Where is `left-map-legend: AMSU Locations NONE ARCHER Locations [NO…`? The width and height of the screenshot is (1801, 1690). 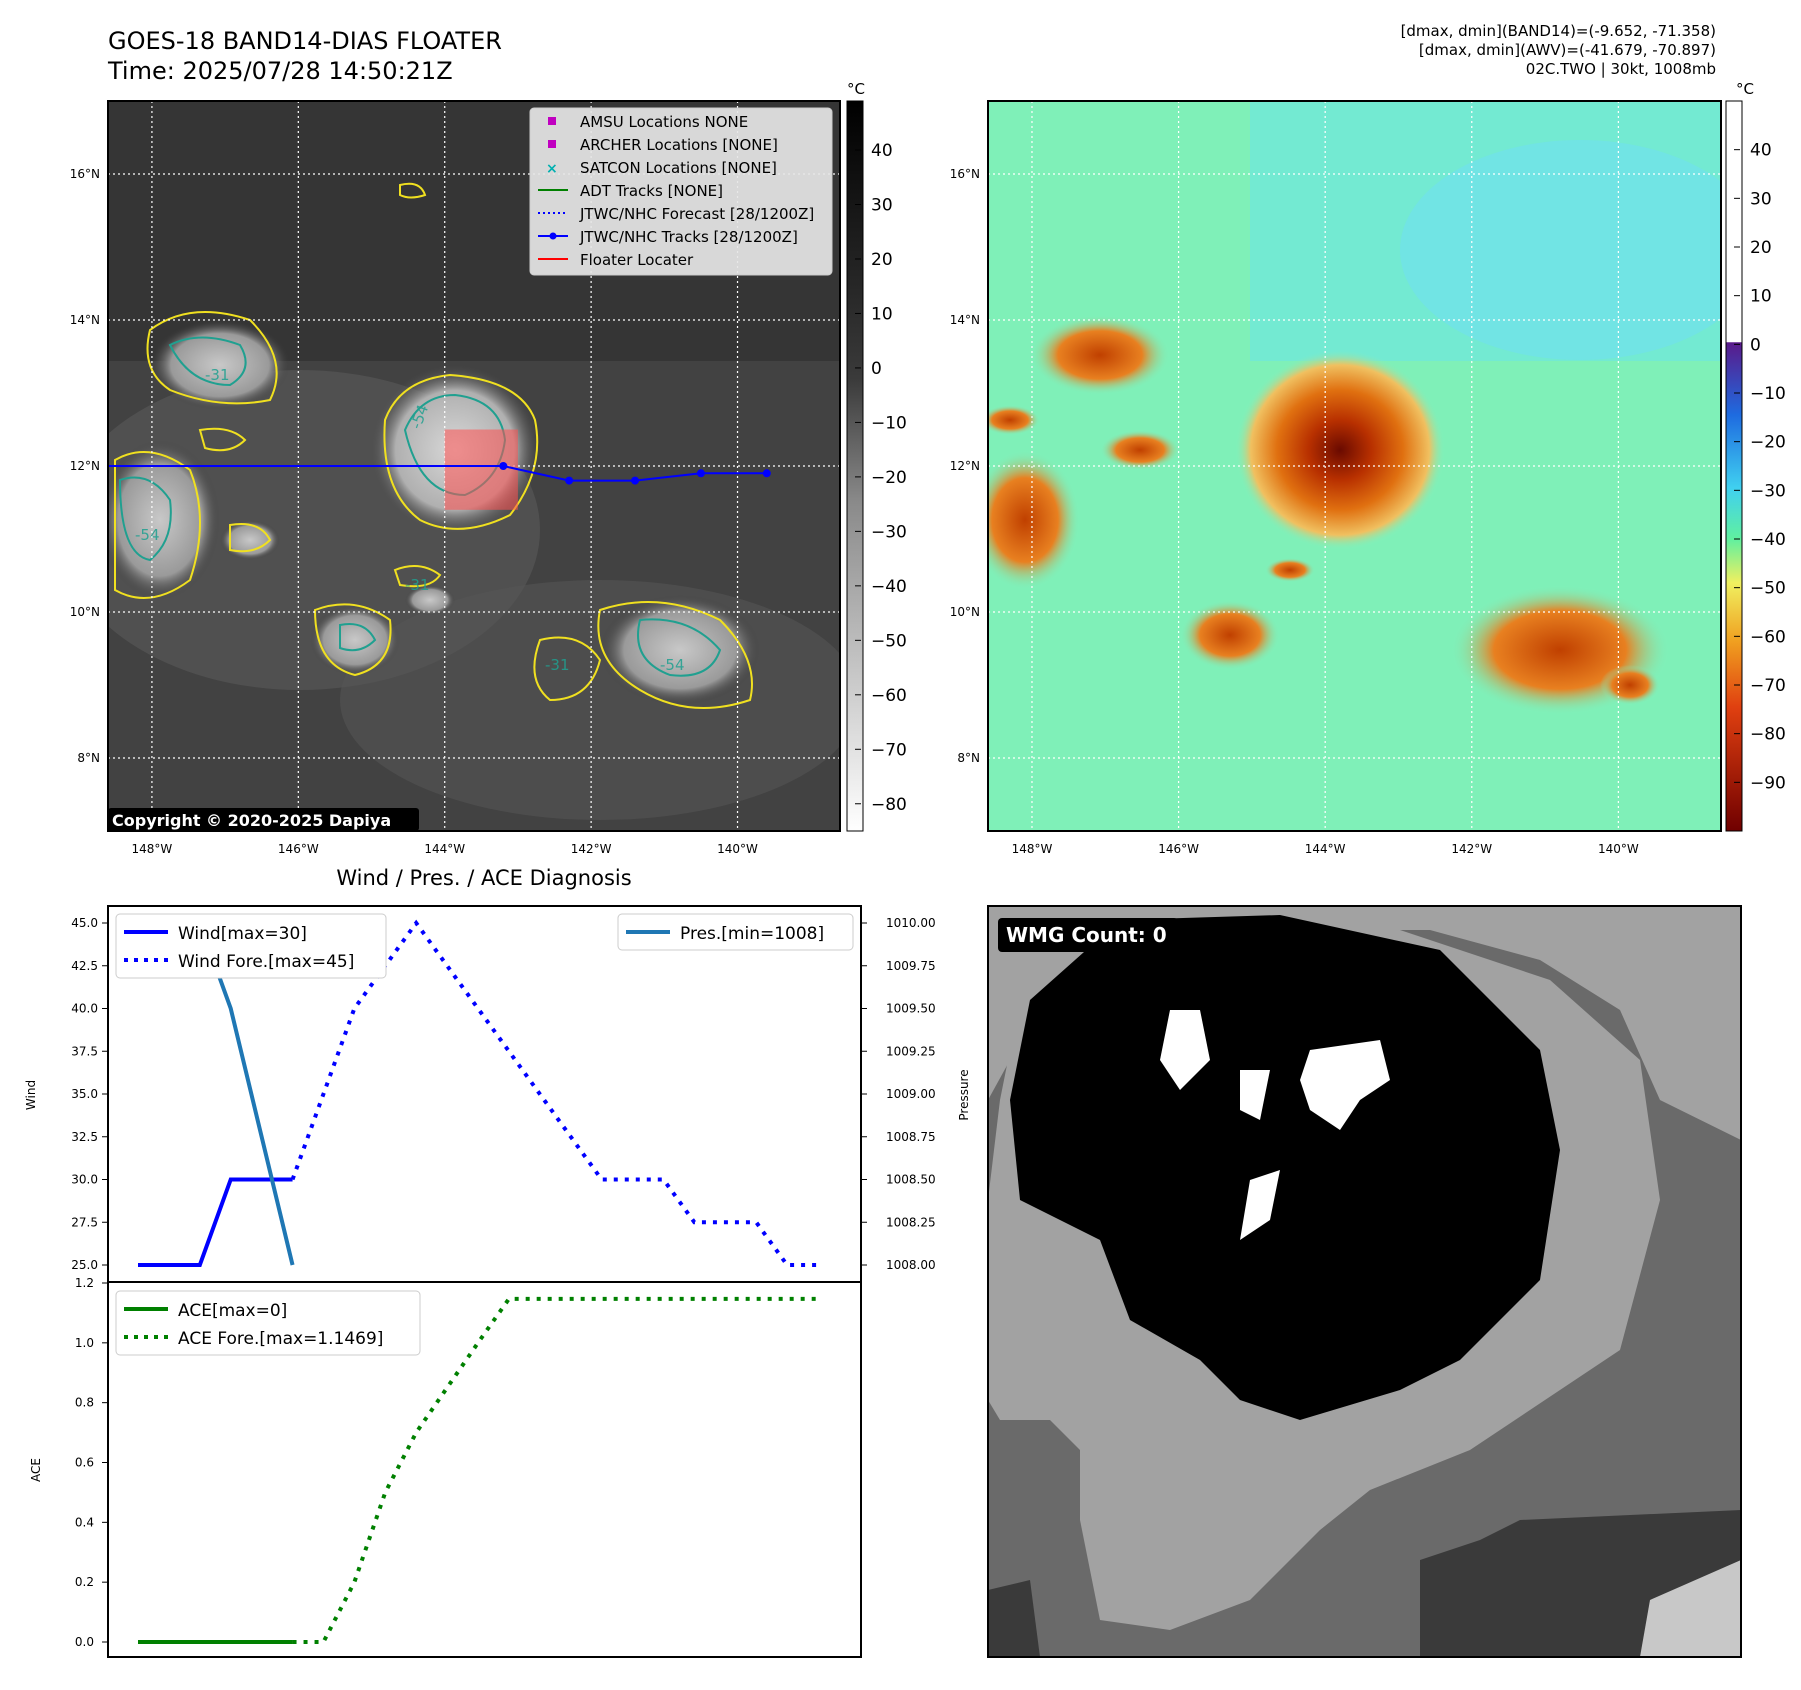
left-map-legend: AMSU Locations NONE ARCHER Locations [NO… is located at coordinates (681, 191).